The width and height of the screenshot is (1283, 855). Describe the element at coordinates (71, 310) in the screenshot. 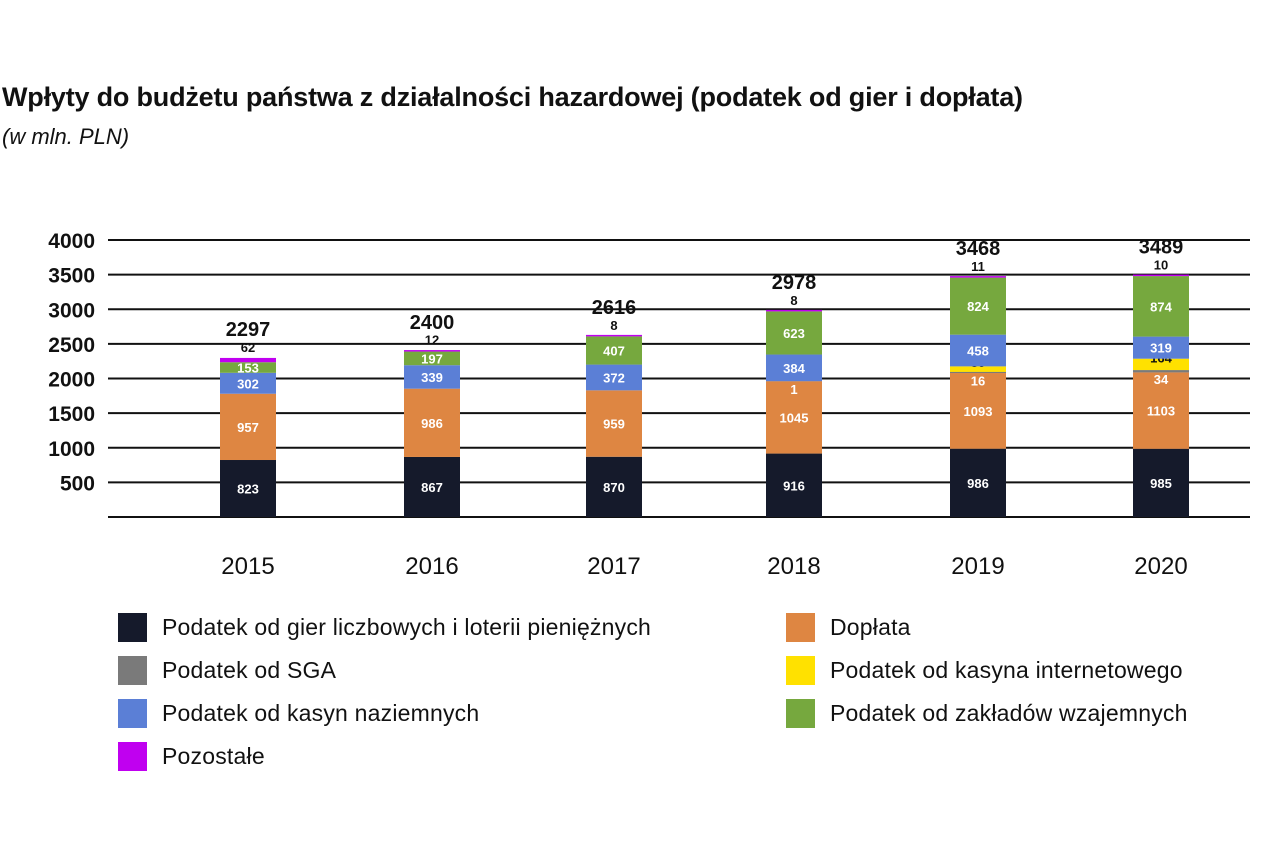

I see `y-tick-label: 3000` at that location.